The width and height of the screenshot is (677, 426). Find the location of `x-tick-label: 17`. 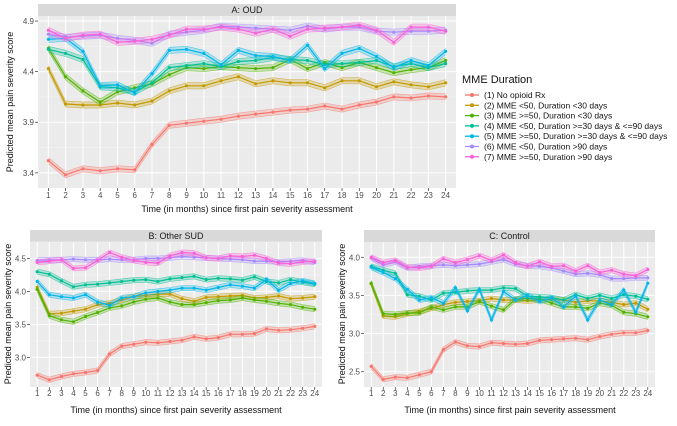

x-tick-label: 17 is located at coordinates (230, 393).